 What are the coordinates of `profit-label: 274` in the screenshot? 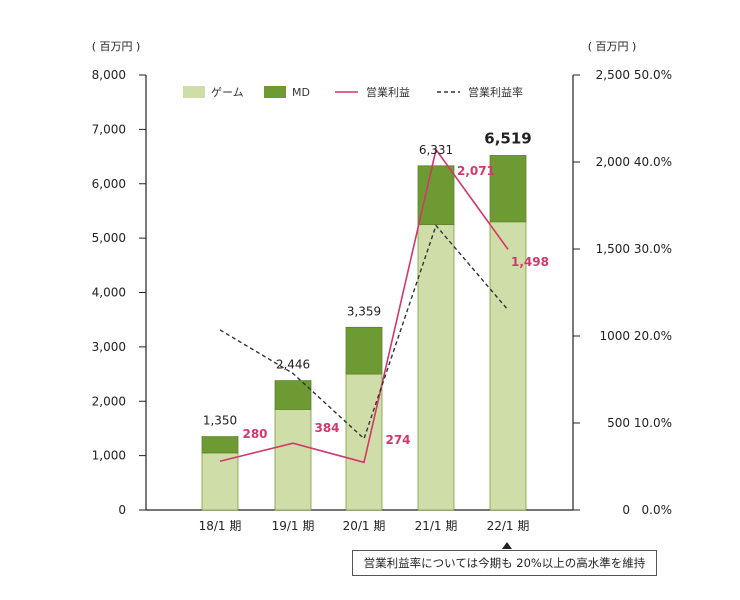 It's located at (397, 440).